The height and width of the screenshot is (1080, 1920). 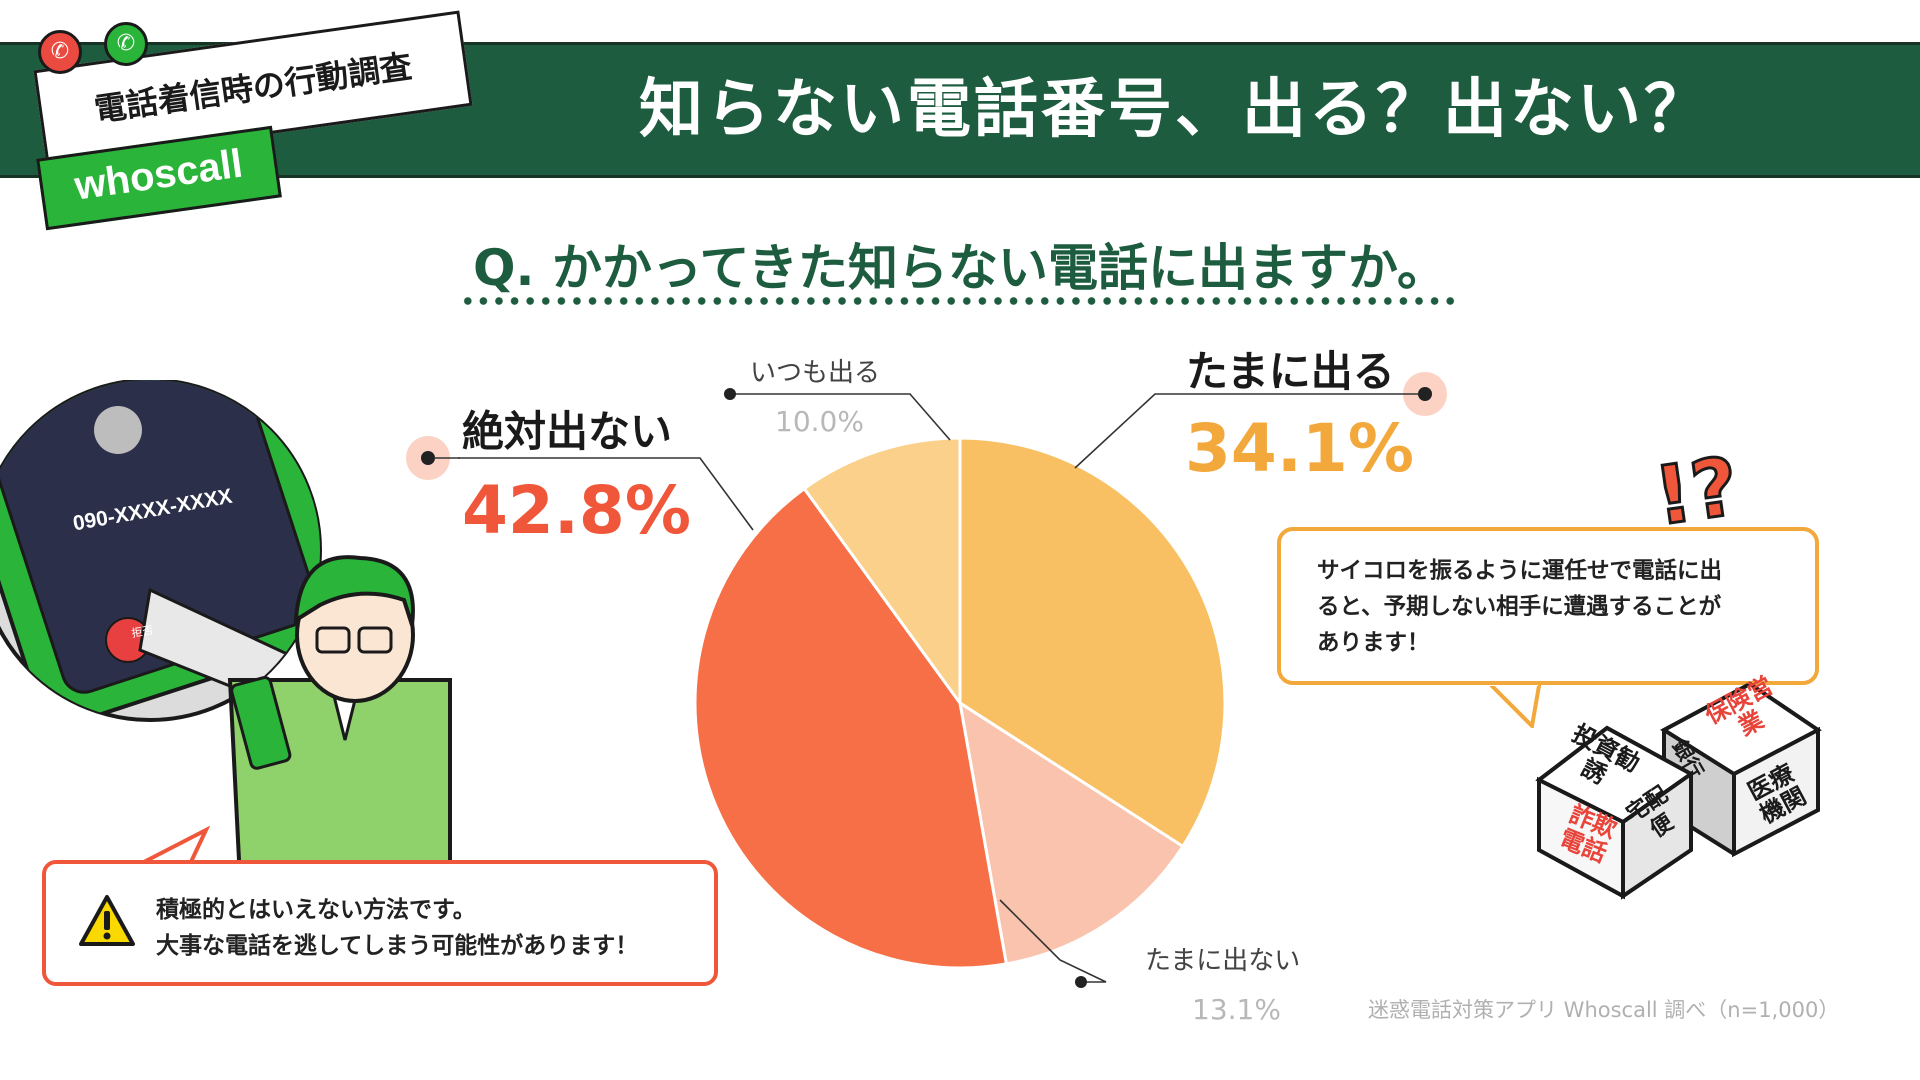 What do you see at coordinates (143, 631) in the screenshot?
I see `decline-label: 拒否` at bounding box center [143, 631].